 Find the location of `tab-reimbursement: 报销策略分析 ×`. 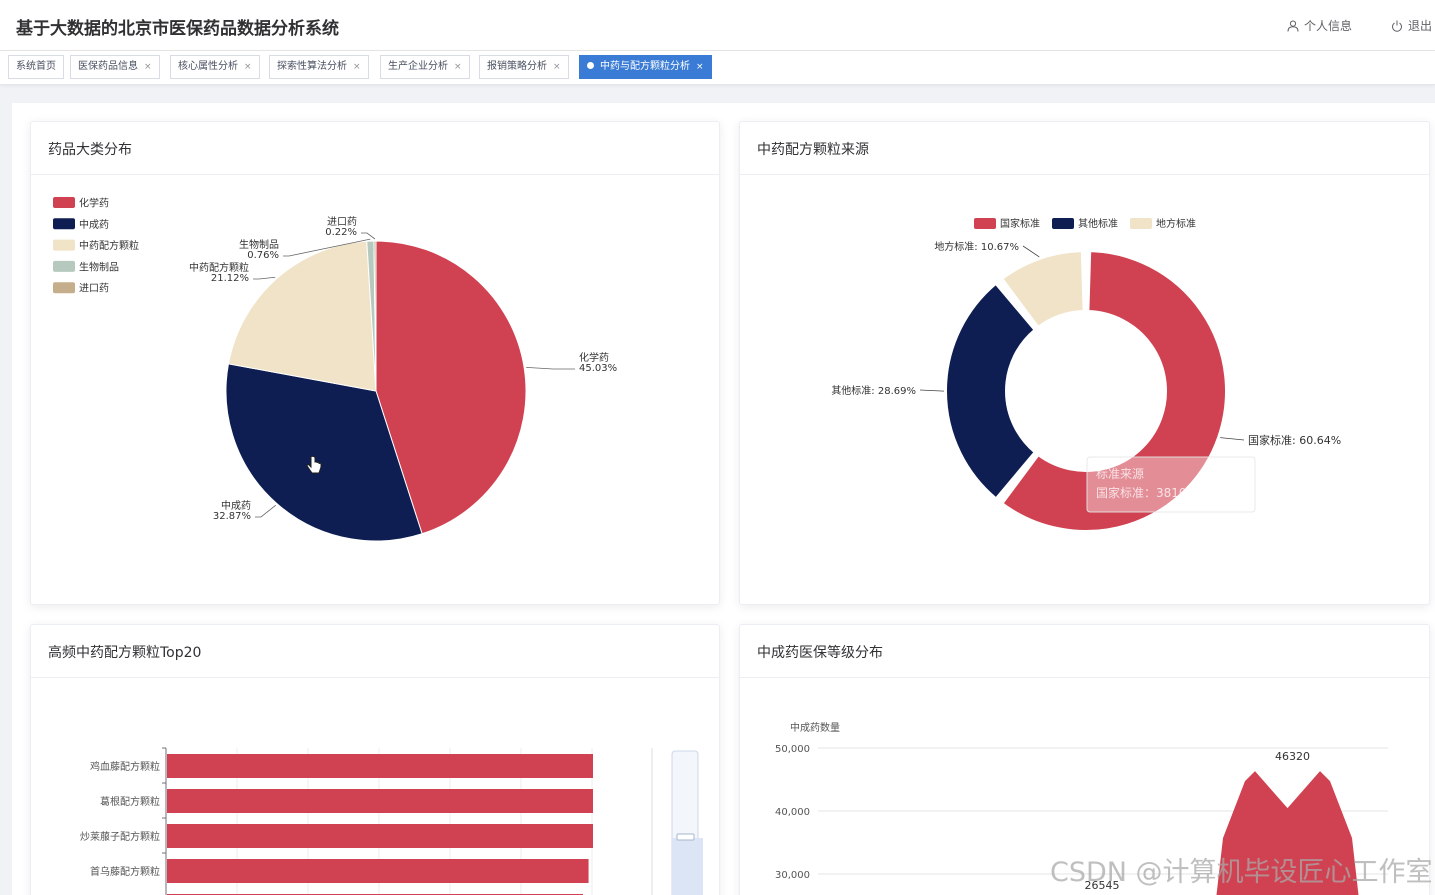

tab-reimbursement: 报销策略分析 × is located at coordinates (524, 67).